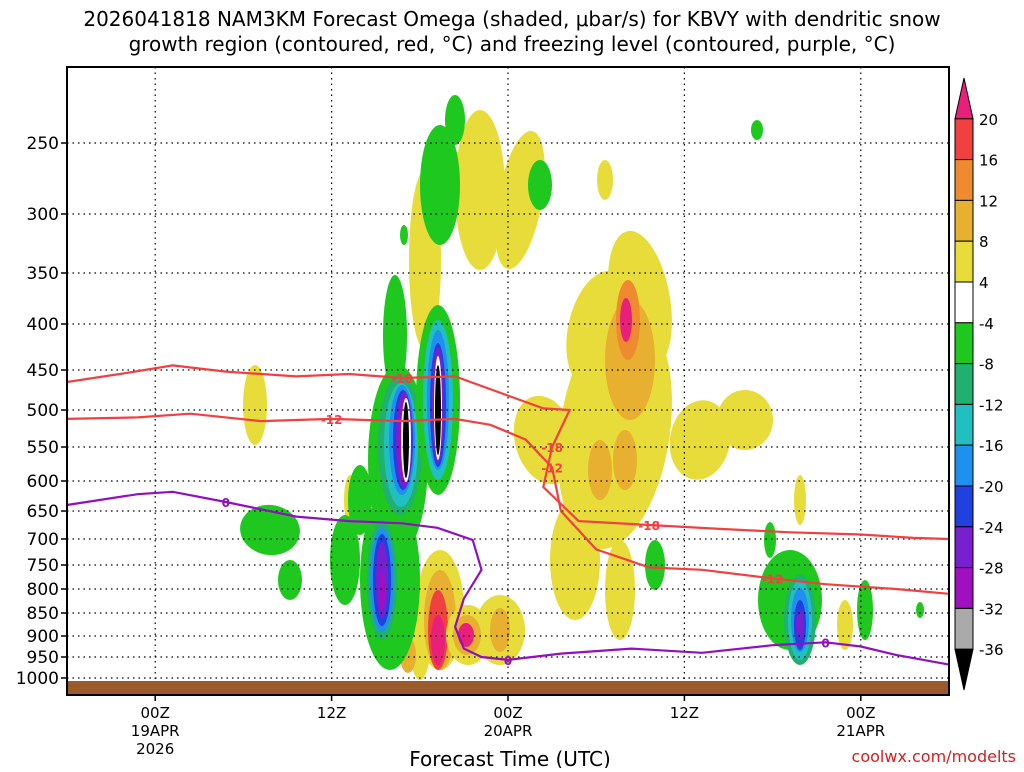 Image resolution: width=1024 pixels, height=772 pixels. What do you see at coordinates (988, 201) in the screenshot?
I see `colorbar-label: 12` at bounding box center [988, 201].